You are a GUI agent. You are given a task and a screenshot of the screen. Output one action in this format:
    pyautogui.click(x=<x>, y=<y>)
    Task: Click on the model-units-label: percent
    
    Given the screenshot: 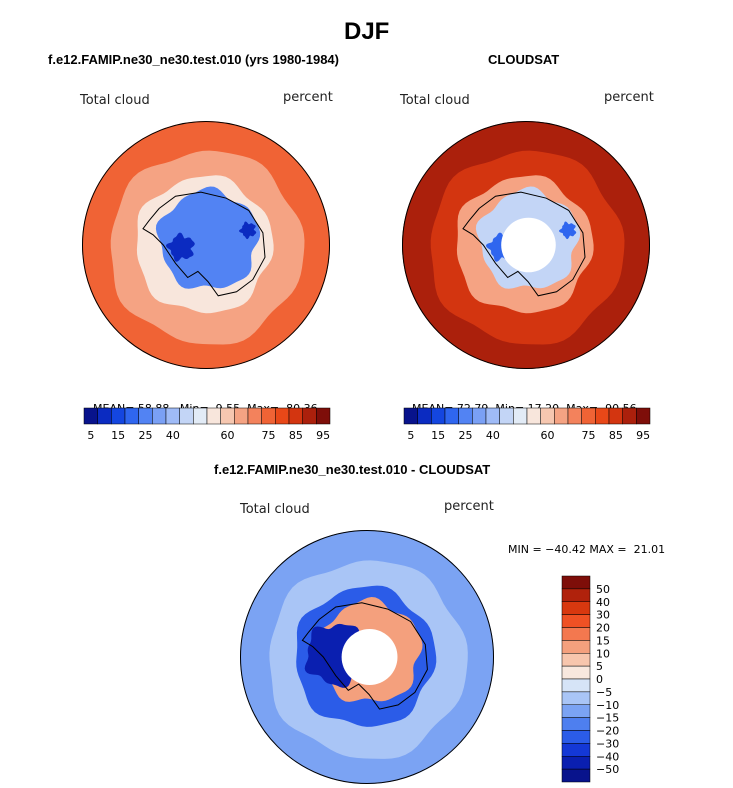 What is the action you would take?
    pyautogui.click(x=308, y=97)
    